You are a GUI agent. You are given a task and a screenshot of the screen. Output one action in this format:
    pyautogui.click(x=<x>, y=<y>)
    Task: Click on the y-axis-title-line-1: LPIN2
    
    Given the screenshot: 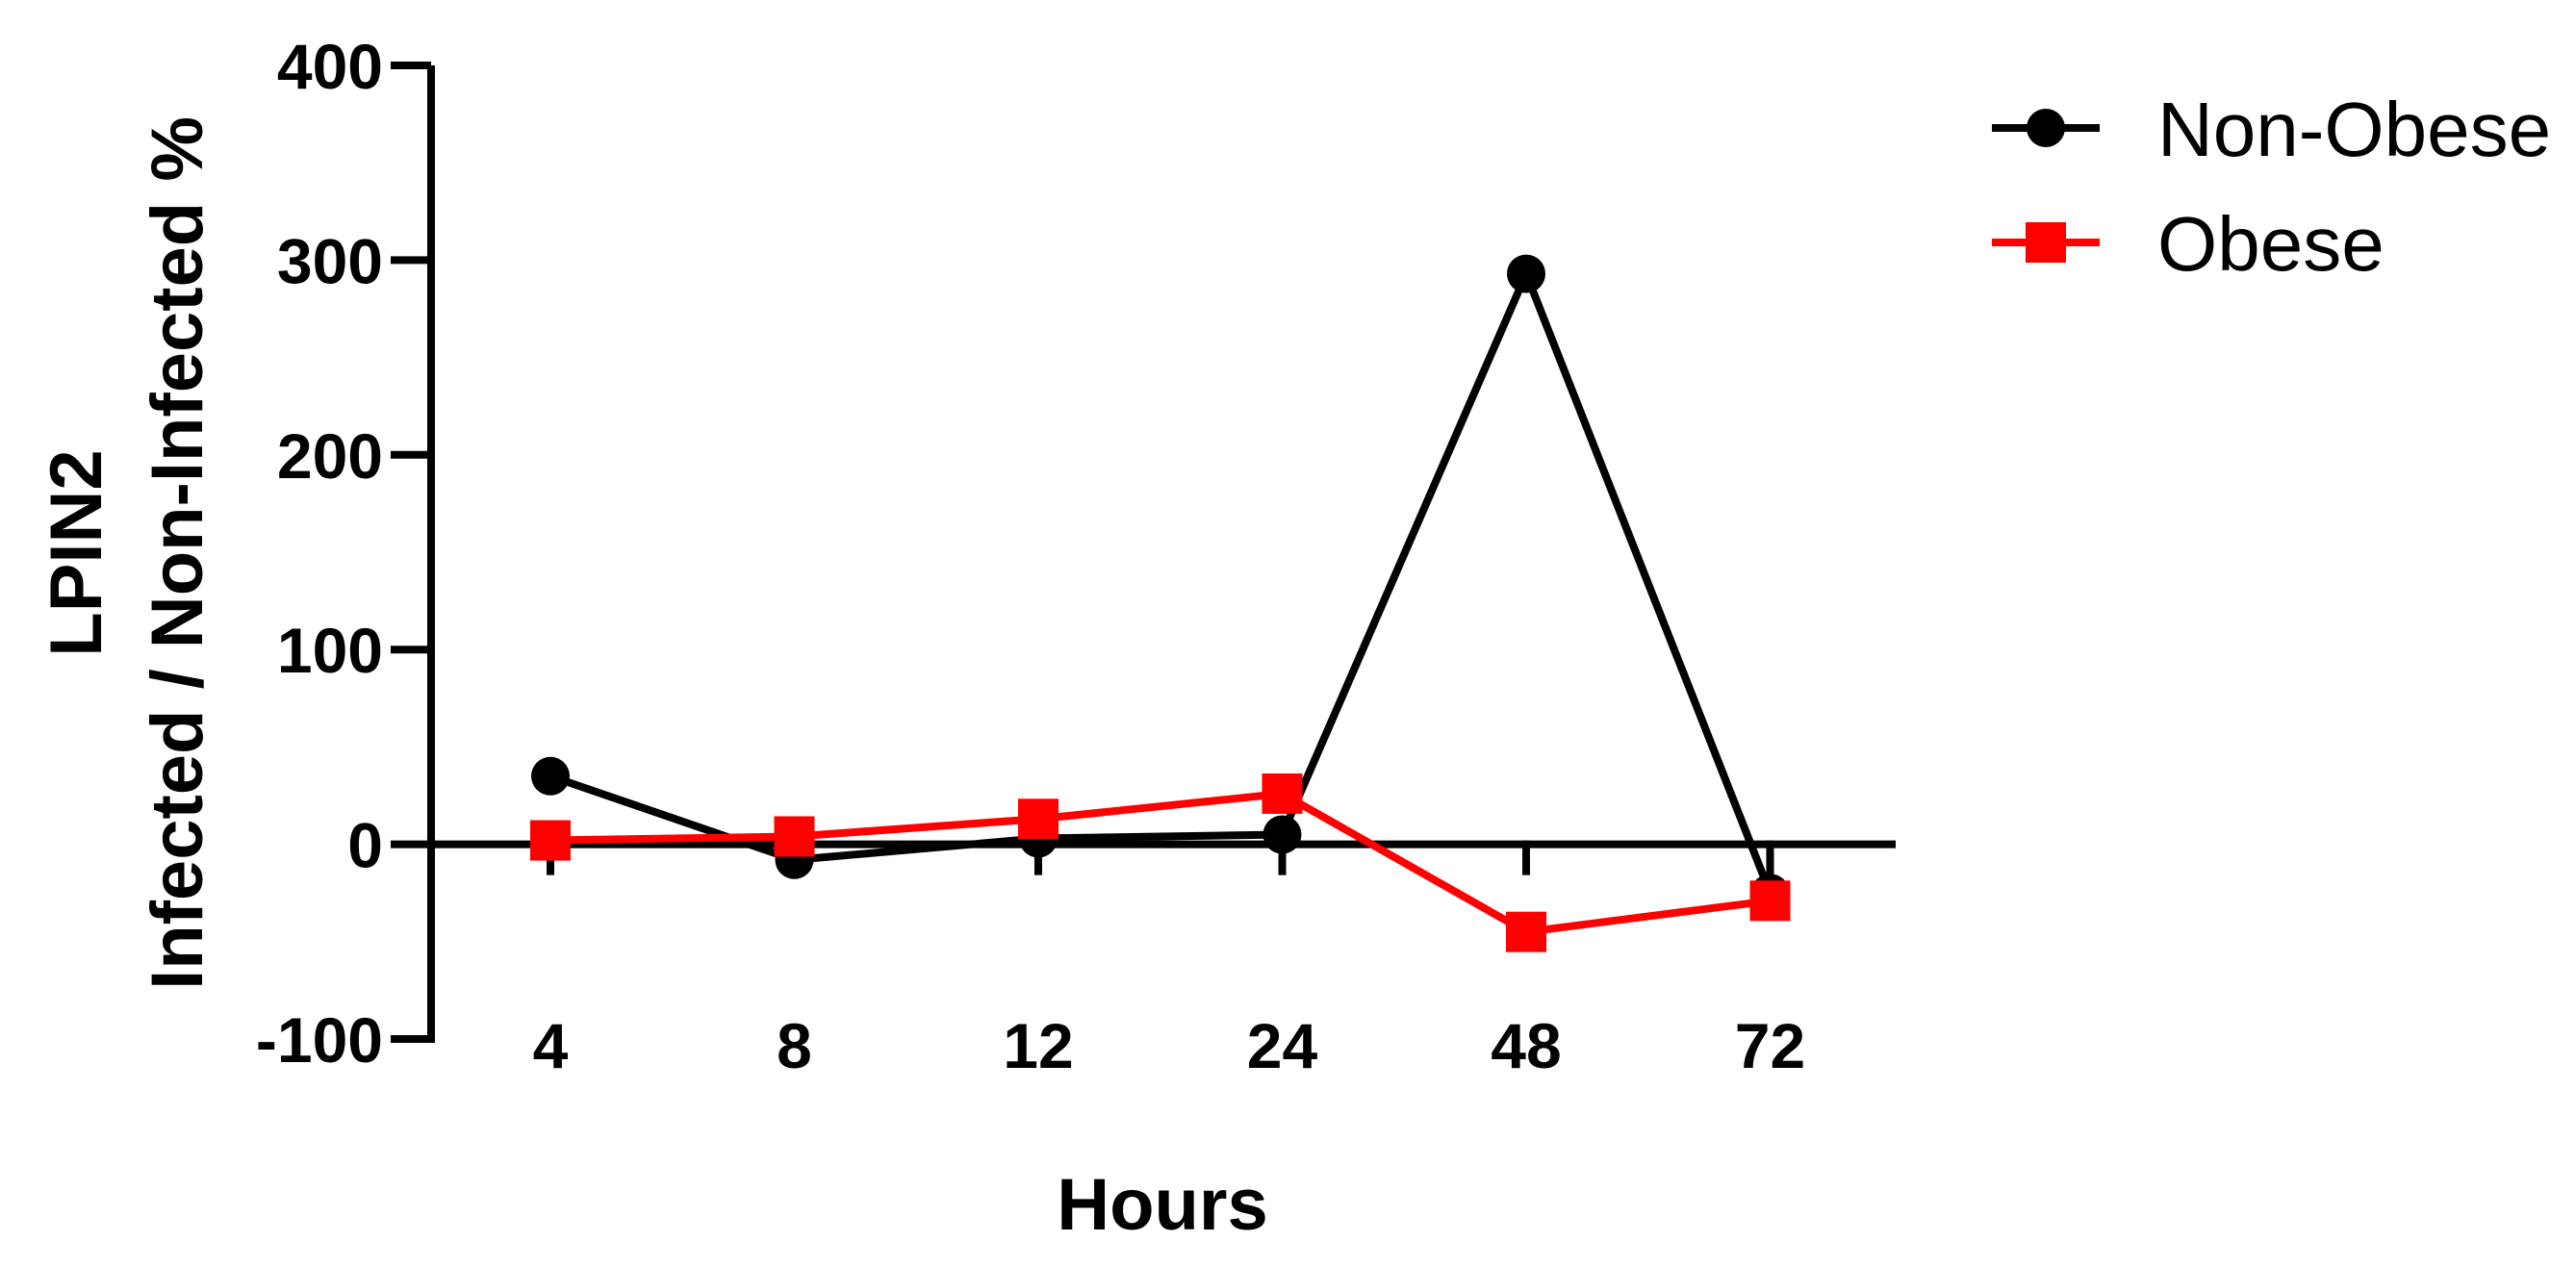 What is the action you would take?
    pyautogui.click(x=76, y=552)
    